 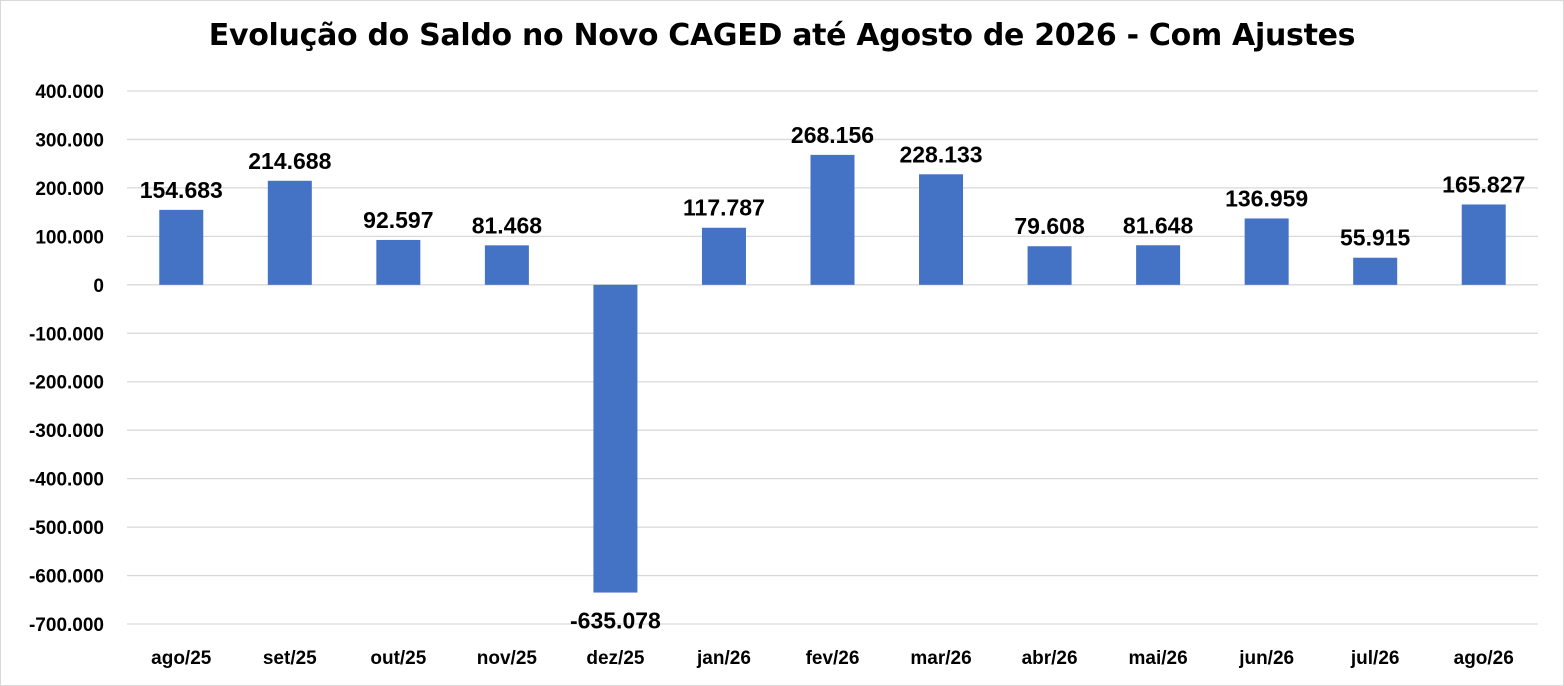 What do you see at coordinates (66, 528) in the screenshot?
I see `y-tick-label: -500.000` at bounding box center [66, 528].